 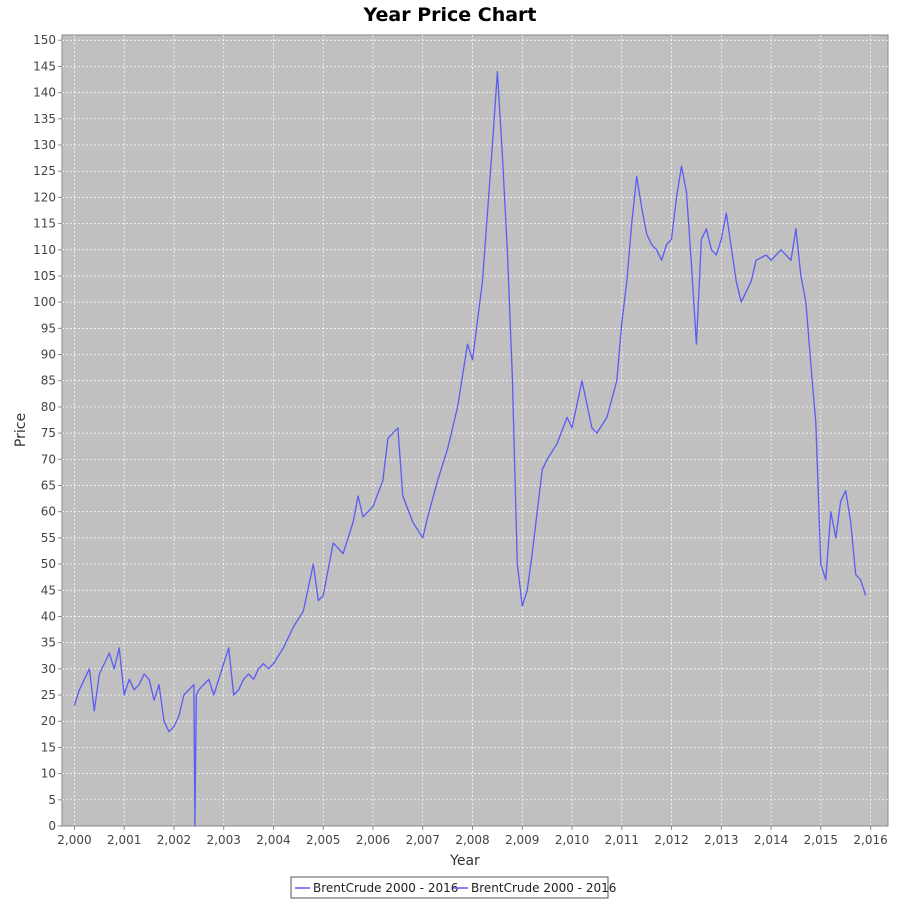 I want to click on y-tick-label: 35, so click(x=48, y=643).